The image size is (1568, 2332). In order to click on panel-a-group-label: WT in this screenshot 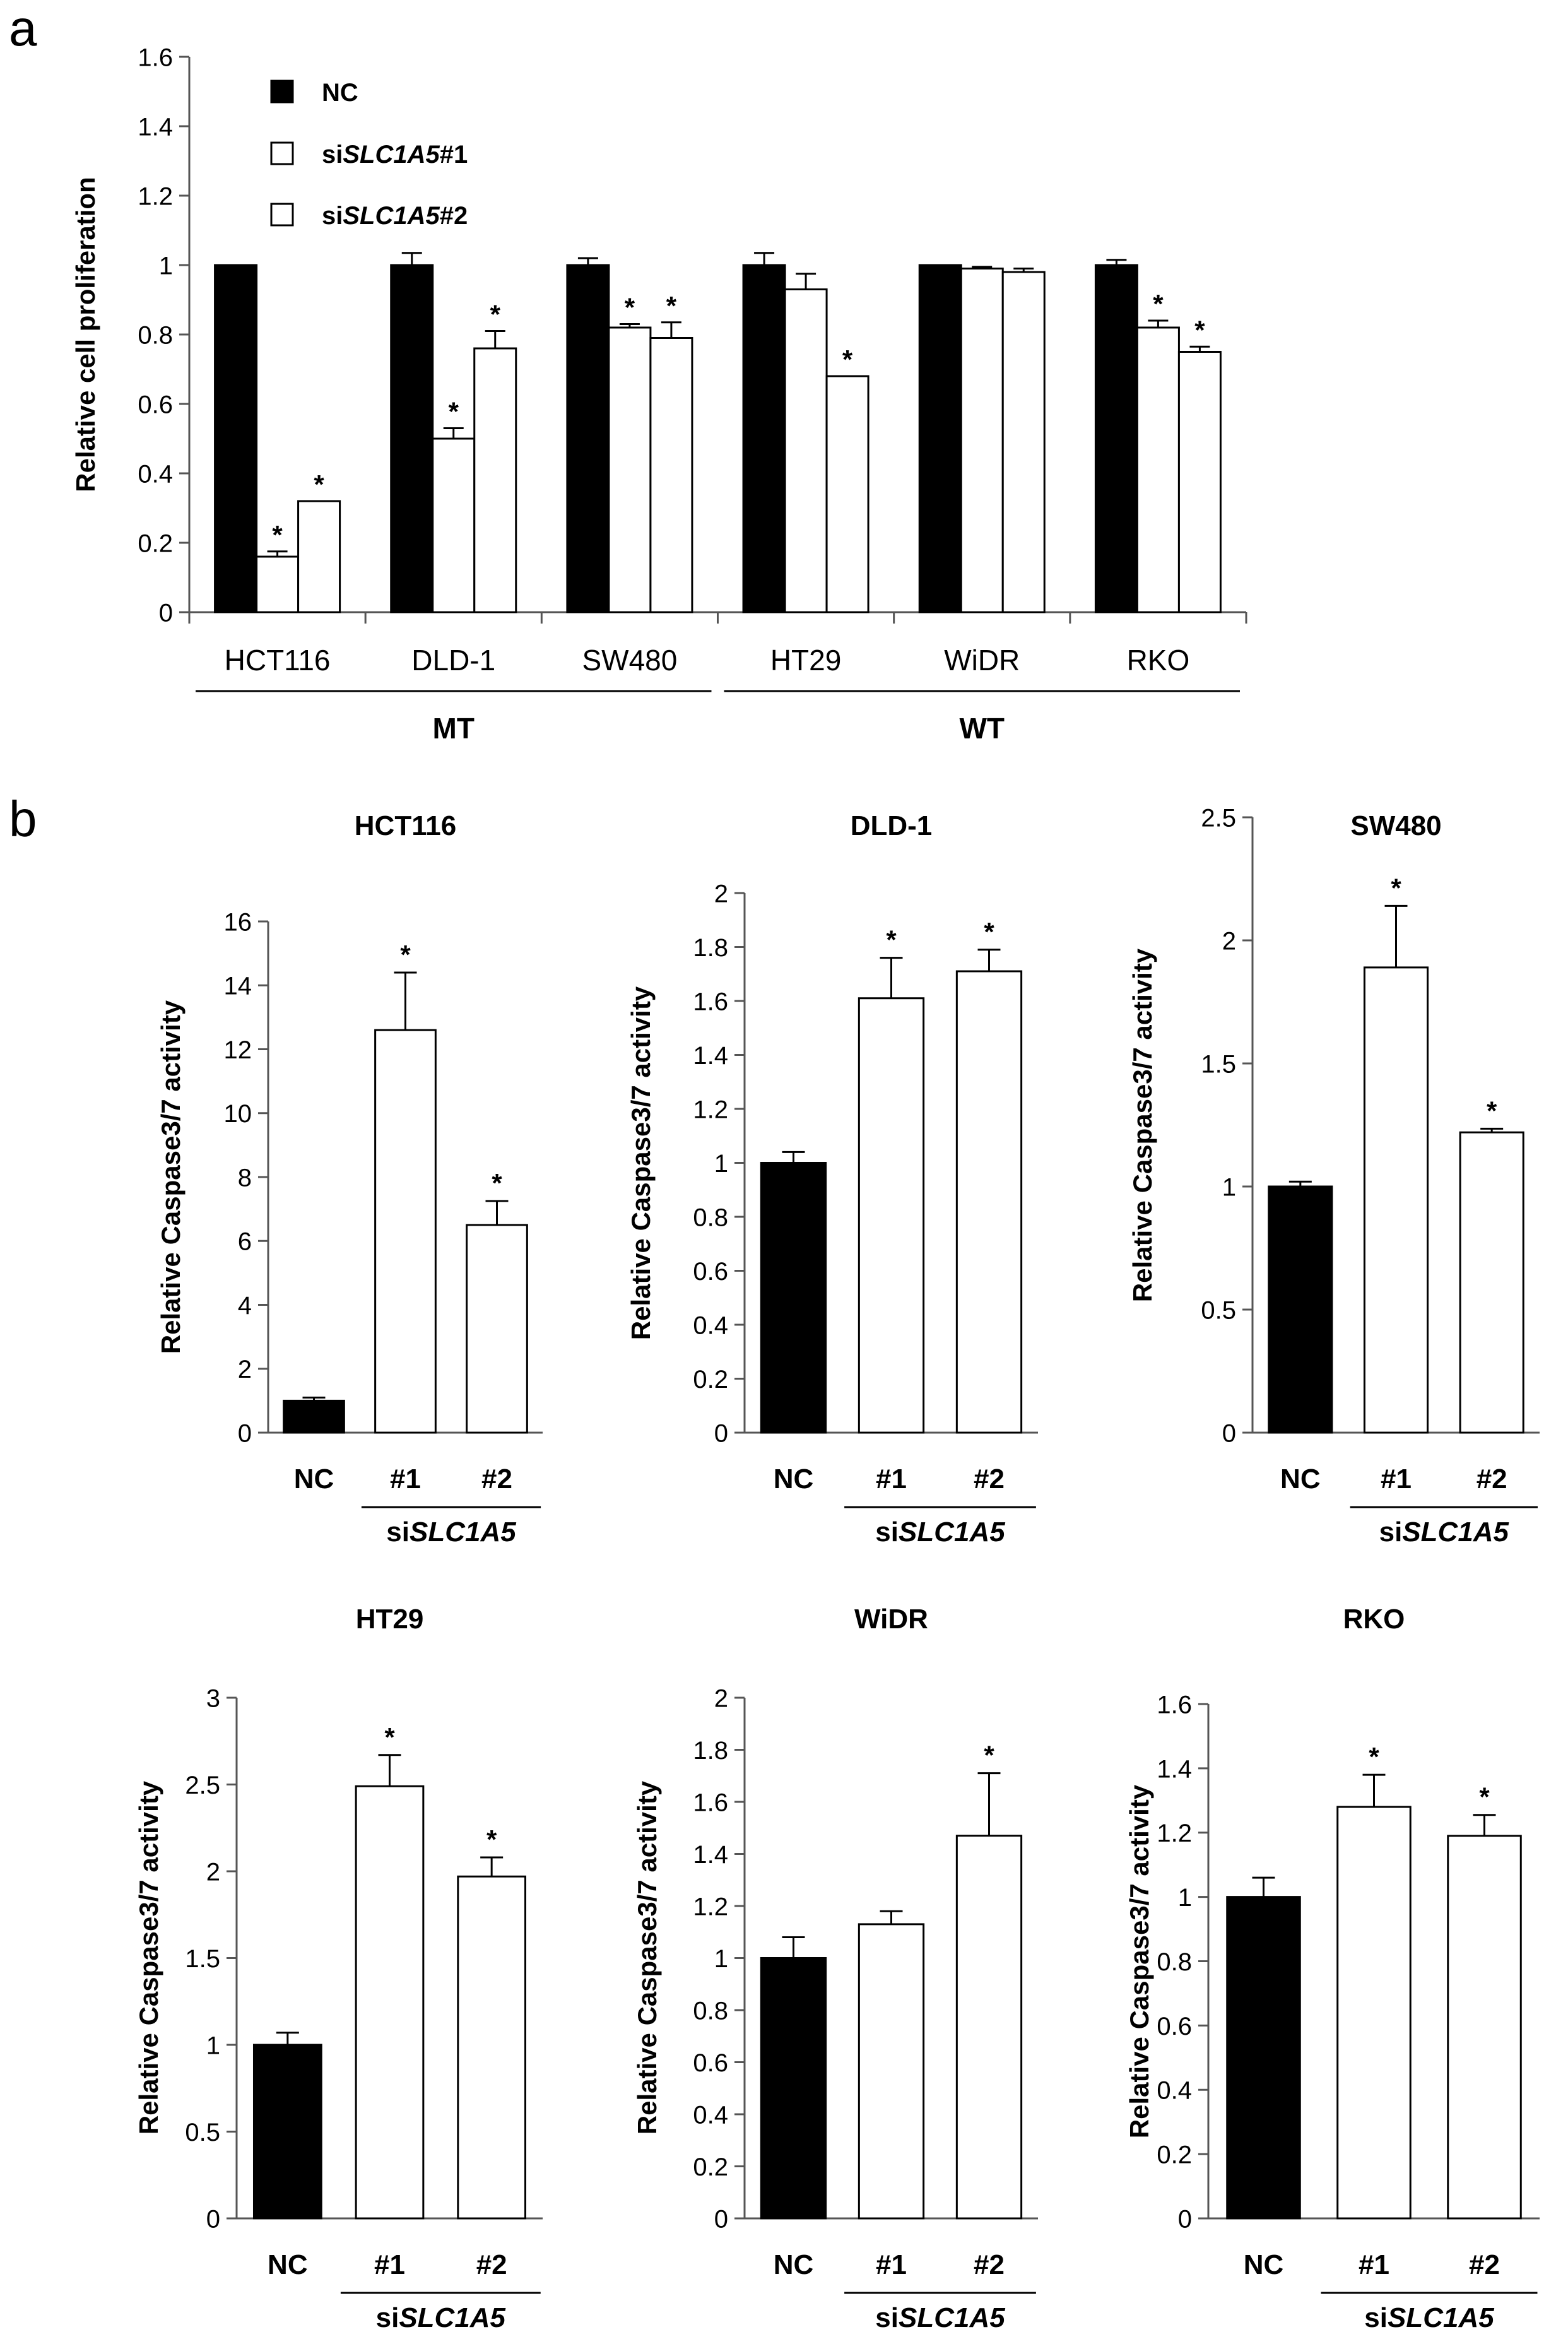, I will do `click(982, 728)`.